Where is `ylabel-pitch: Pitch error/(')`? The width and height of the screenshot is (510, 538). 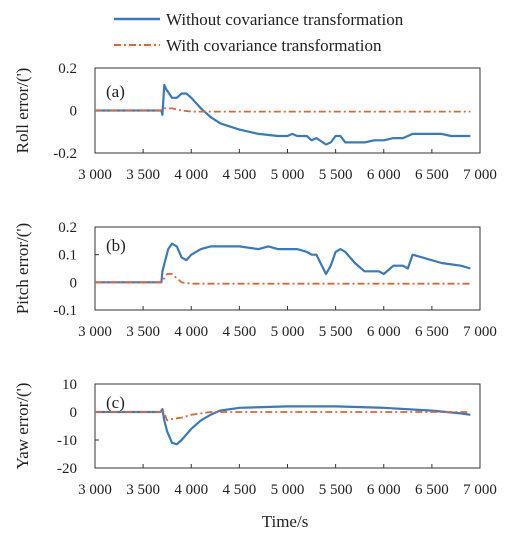
ylabel-pitch: Pitch error/(') is located at coordinates (22, 268).